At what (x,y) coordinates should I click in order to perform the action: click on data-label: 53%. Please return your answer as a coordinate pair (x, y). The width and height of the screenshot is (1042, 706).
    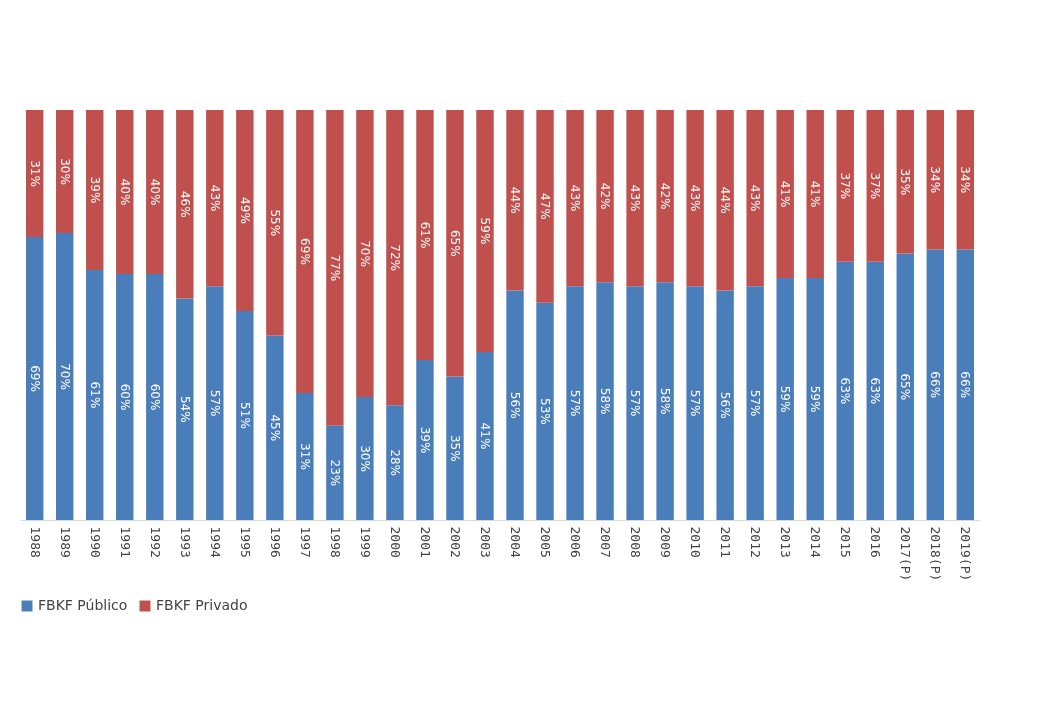
    Looking at the image, I should click on (545, 411).